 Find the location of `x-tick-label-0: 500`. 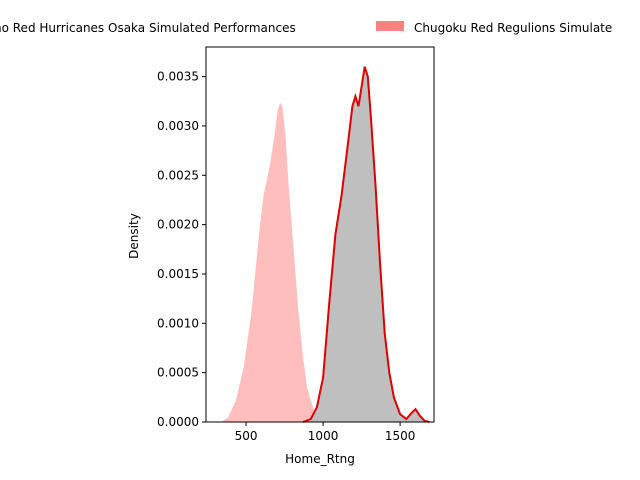

x-tick-label-0: 500 is located at coordinates (246, 436).